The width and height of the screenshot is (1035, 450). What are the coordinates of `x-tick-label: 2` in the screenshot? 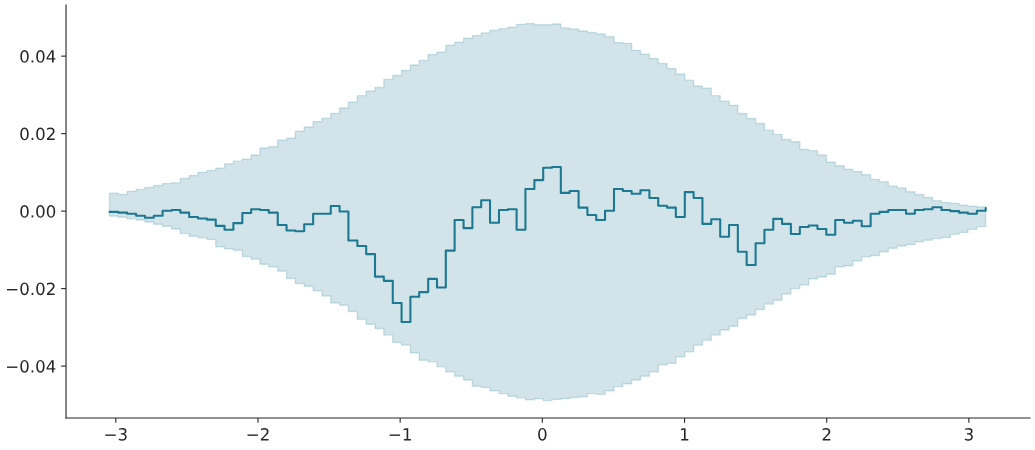 It's located at (826, 434).